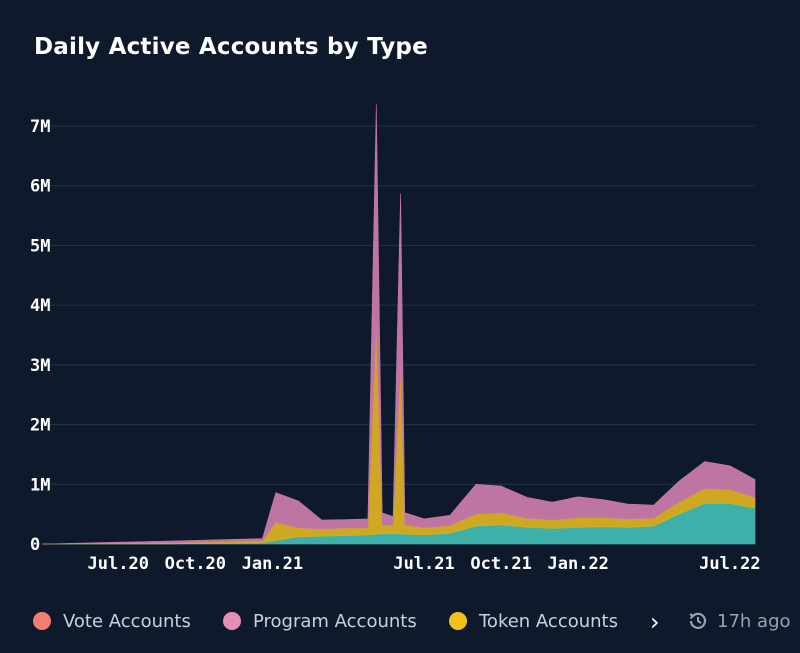 Image resolution: width=800 pixels, height=653 pixels. What do you see at coordinates (127, 621) in the screenshot?
I see `legend-label-vote: Vote Accounts` at bounding box center [127, 621].